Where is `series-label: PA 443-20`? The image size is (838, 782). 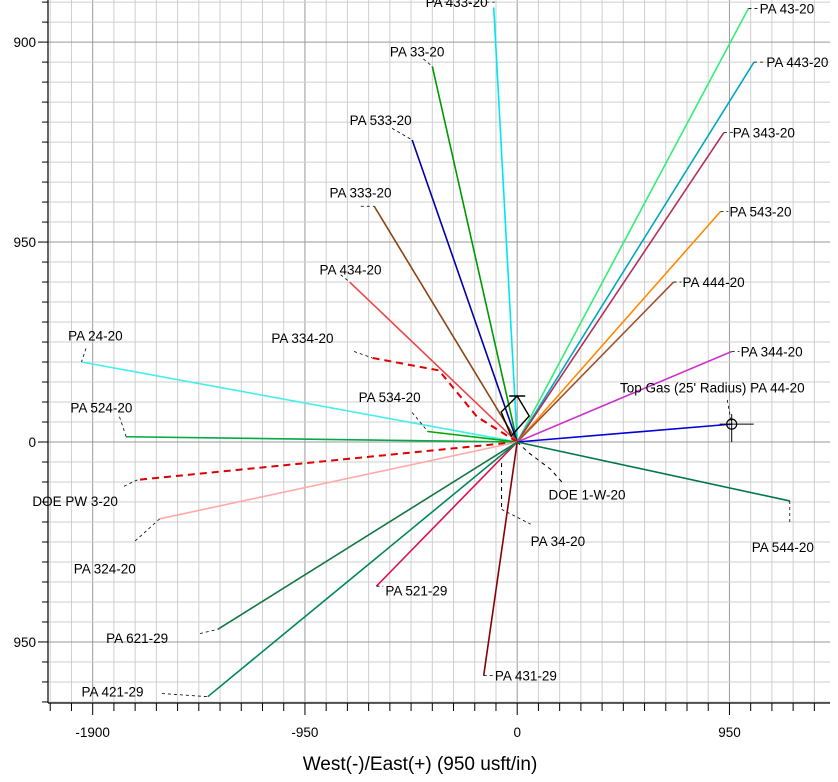 series-label: PA 443-20 is located at coordinates (797, 62).